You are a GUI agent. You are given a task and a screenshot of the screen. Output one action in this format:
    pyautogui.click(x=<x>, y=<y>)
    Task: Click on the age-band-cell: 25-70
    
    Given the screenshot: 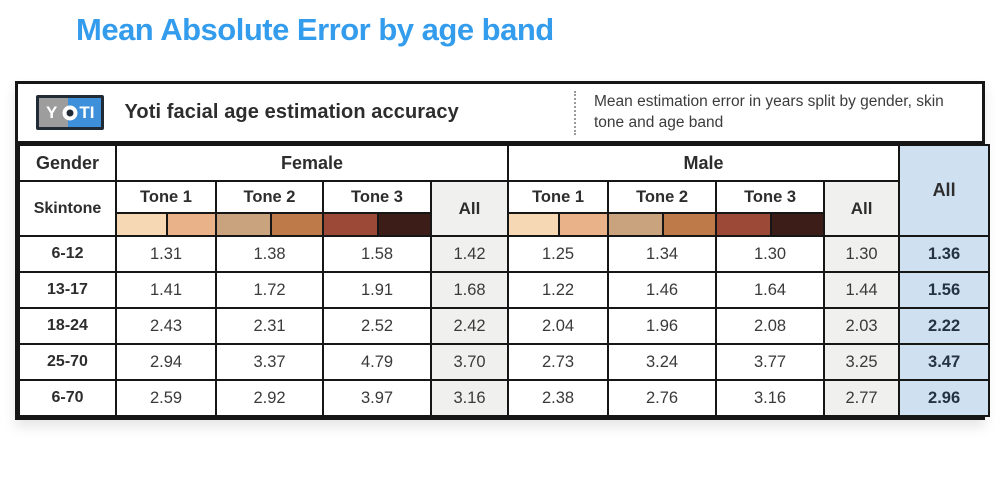 What is the action you would take?
    pyautogui.click(x=67, y=362)
    